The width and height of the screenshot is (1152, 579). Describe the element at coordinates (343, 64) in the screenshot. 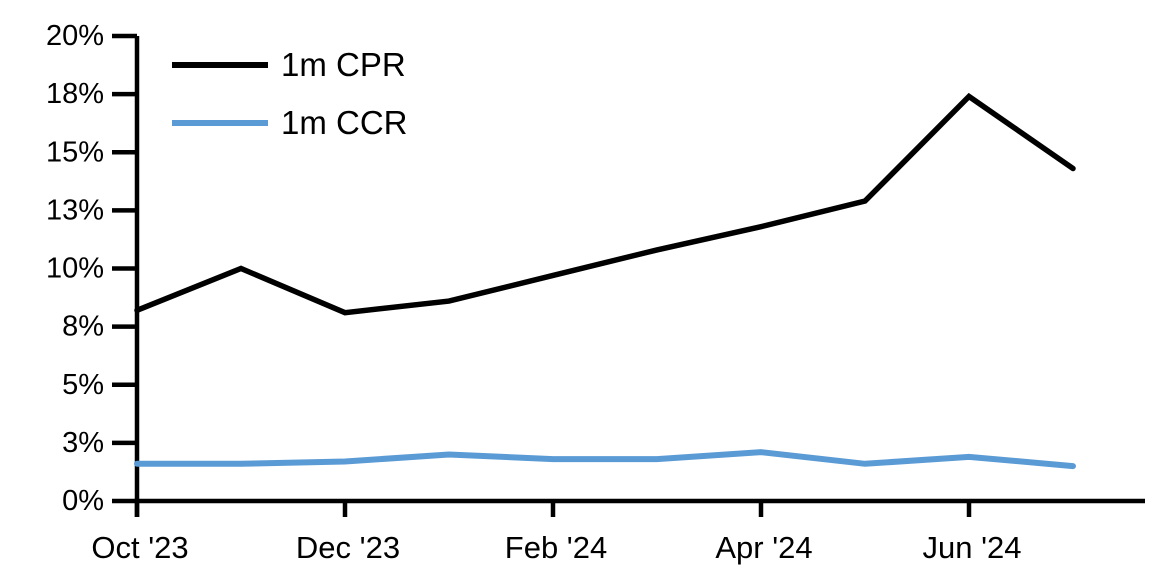

I see `legend-label-1m-cpr: 1m CPR` at that location.